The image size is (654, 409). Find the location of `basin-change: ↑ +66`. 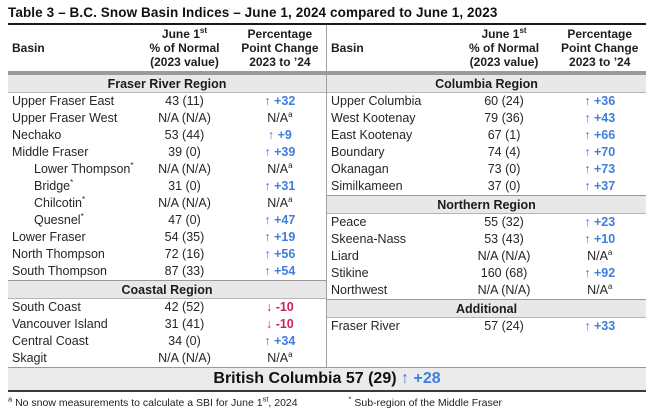

basin-change: ↑ +66 is located at coordinates (600, 135).